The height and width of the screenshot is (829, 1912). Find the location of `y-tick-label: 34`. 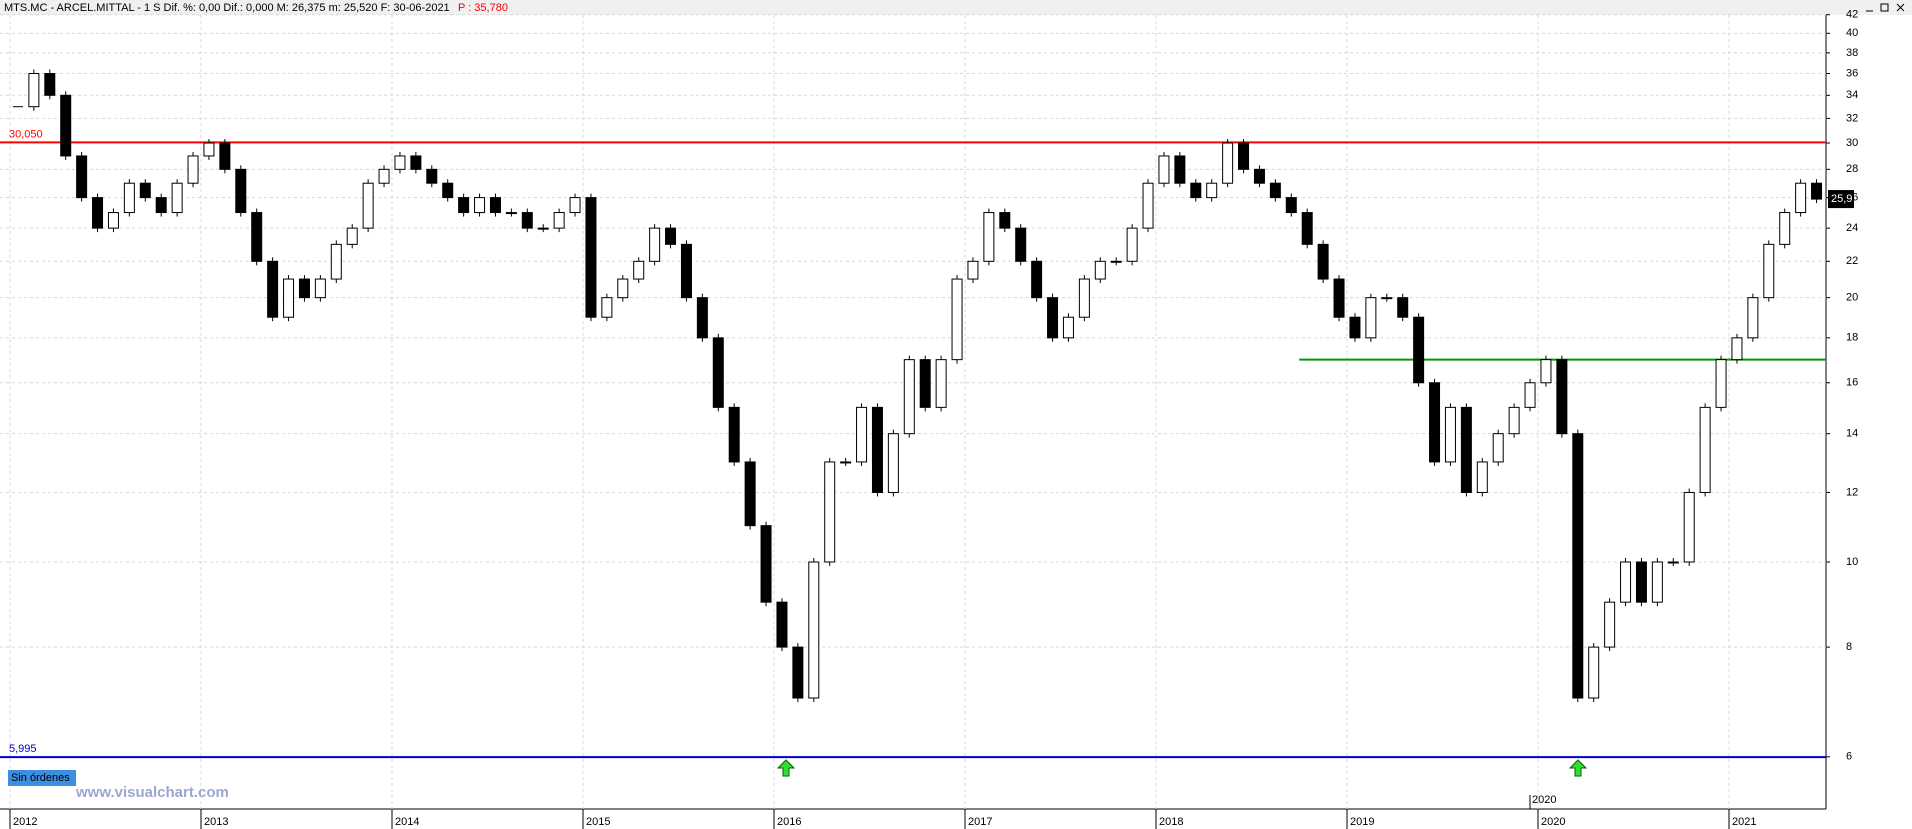

y-tick-label: 34 is located at coordinates (1852, 95).